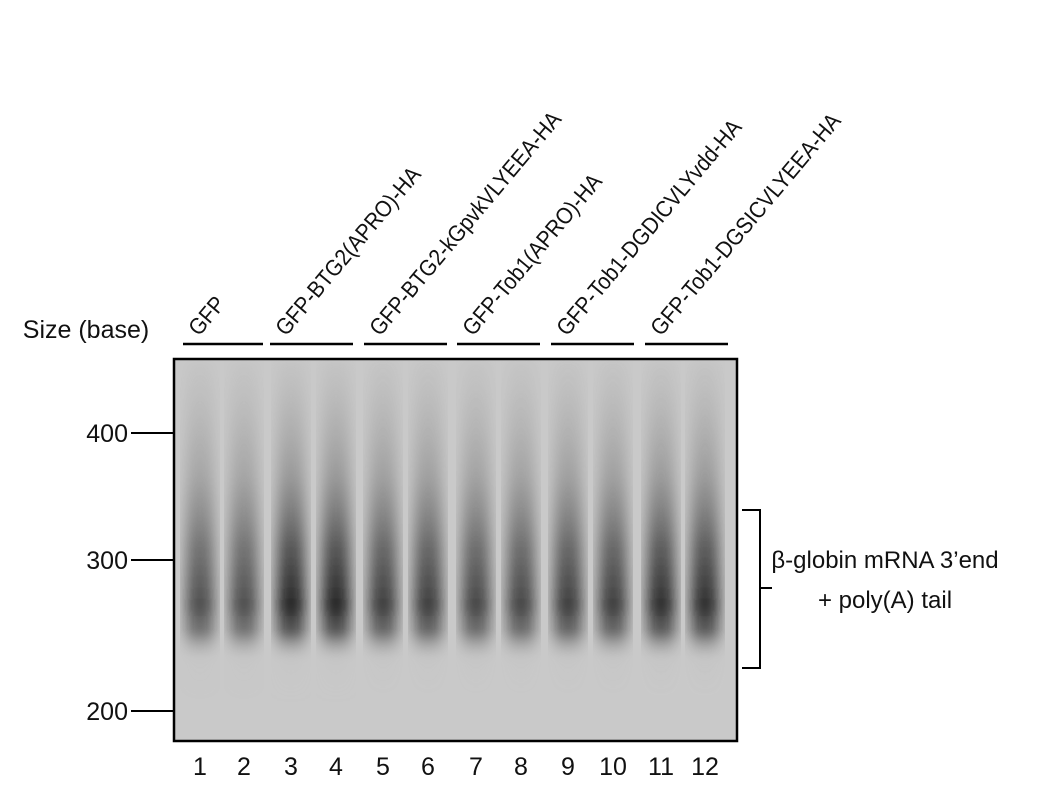 This screenshot has height=787, width=1055. I want to click on lane-number: 12, so click(705, 767).